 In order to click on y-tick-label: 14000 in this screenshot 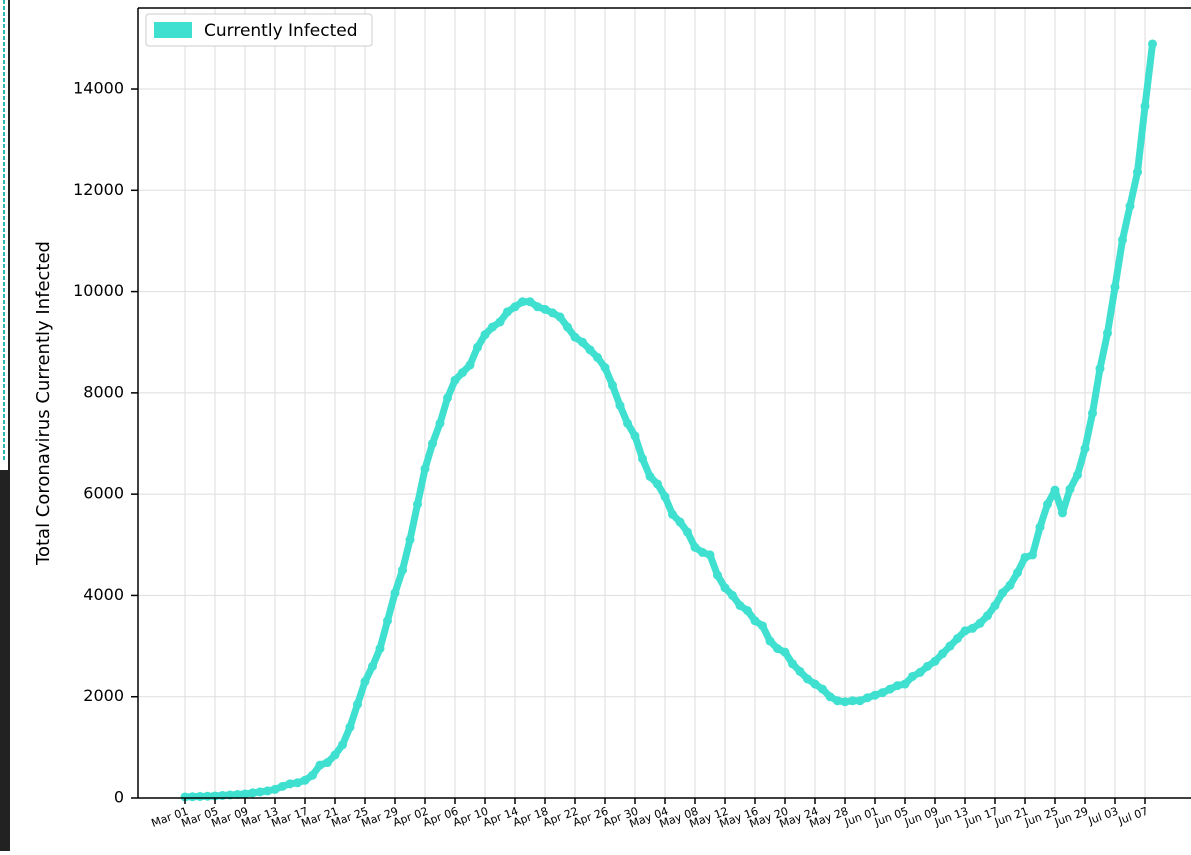, I will do `click(98, 88)`.